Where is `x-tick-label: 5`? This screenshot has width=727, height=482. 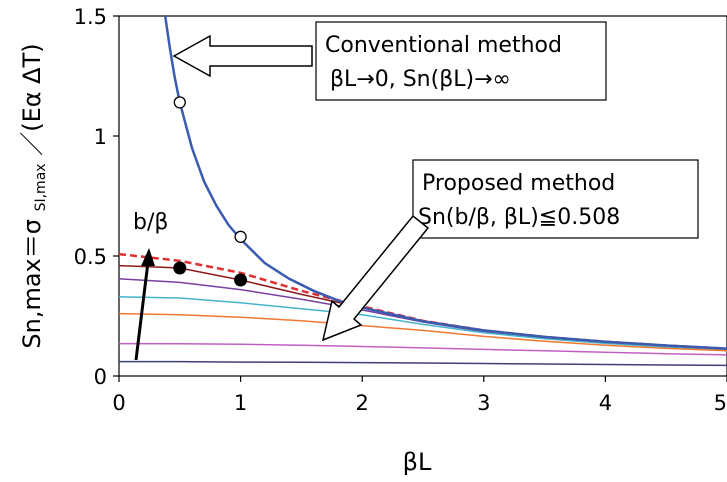
x-tick-label: 5 is located at coordinates (720, 403).